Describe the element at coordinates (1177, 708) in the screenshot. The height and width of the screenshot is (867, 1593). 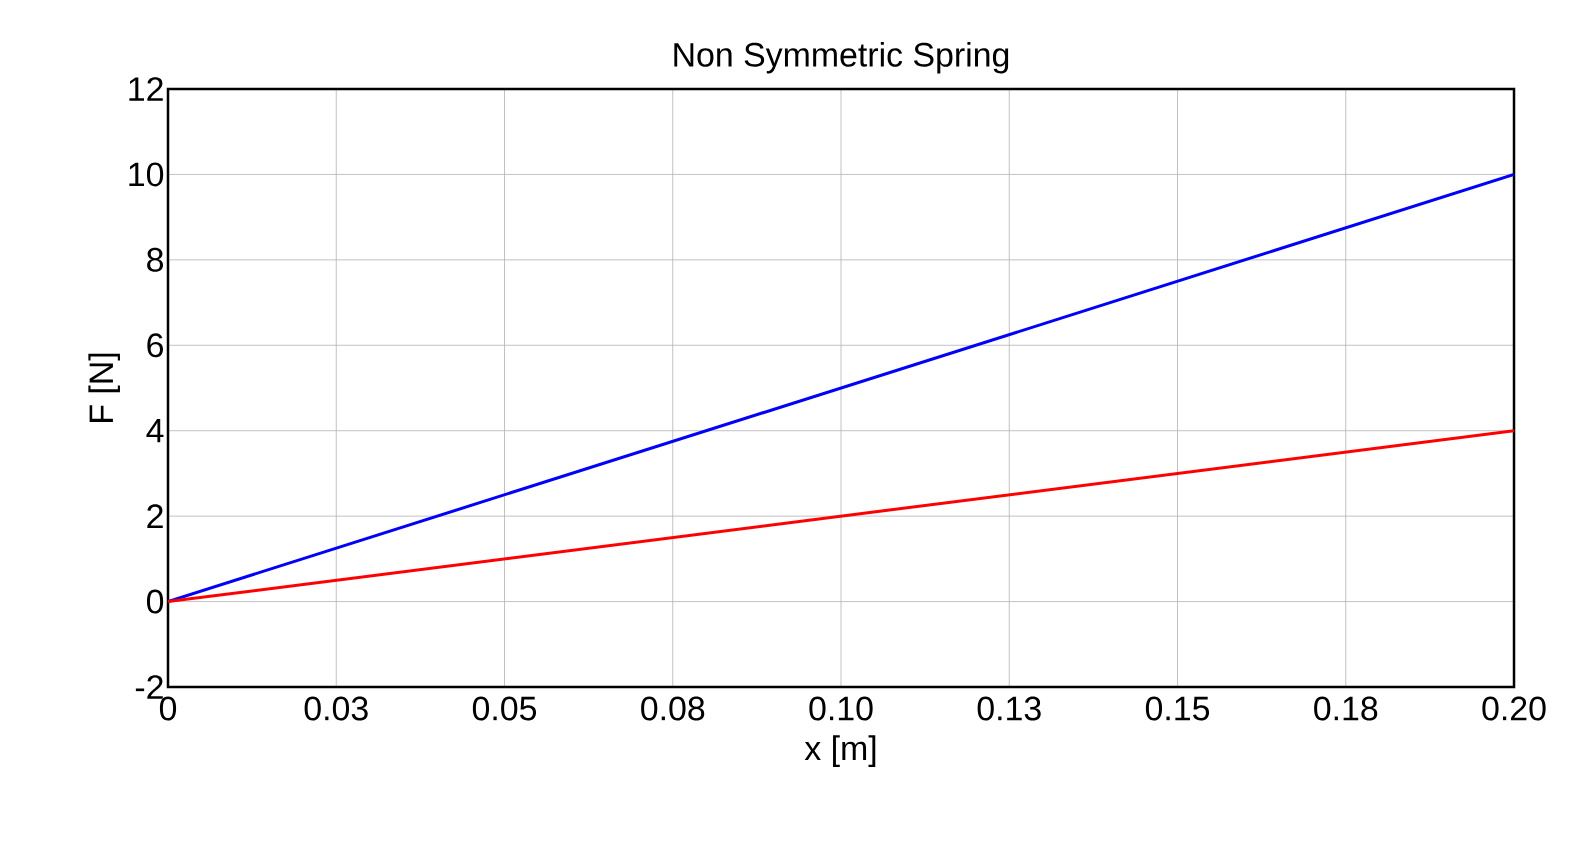
I see `x-tick-label: 0.15` at that location.